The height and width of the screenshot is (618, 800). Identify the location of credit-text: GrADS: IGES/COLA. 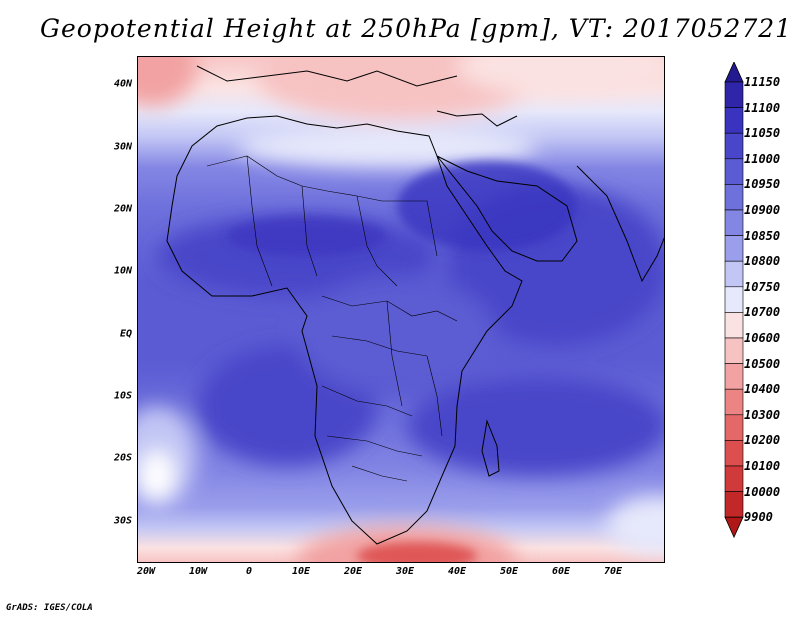
(49, 608).